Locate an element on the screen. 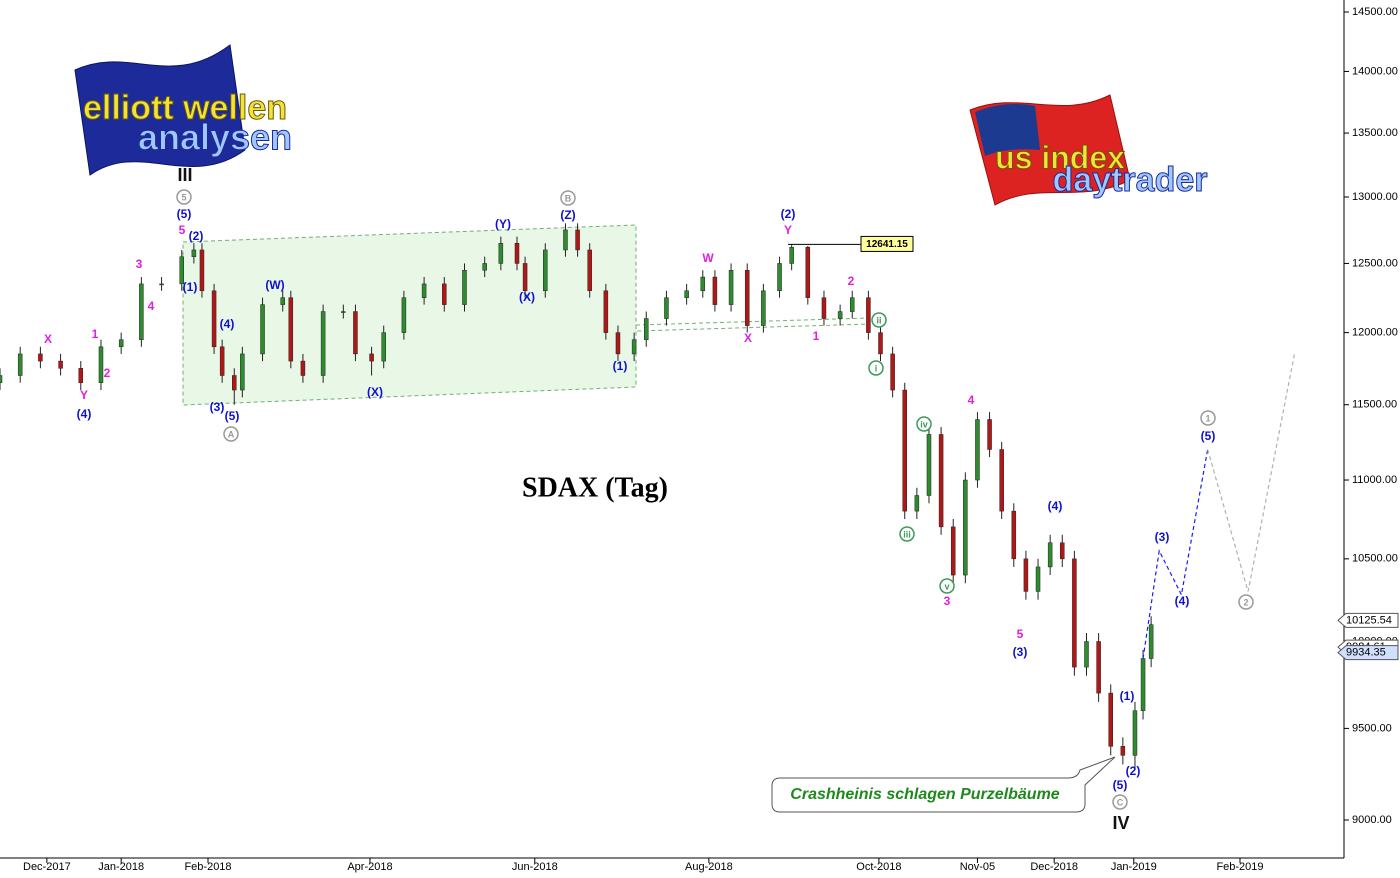 The image size is (1400, 878). logo-text: daytrader is located at coordinates (1130, 180).